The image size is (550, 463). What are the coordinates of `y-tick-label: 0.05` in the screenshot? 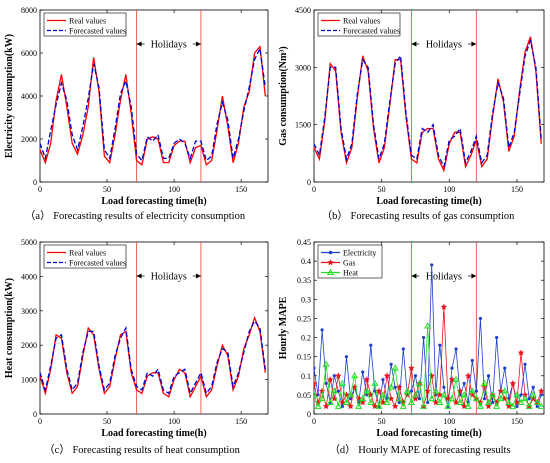 It's located at (304, 395).